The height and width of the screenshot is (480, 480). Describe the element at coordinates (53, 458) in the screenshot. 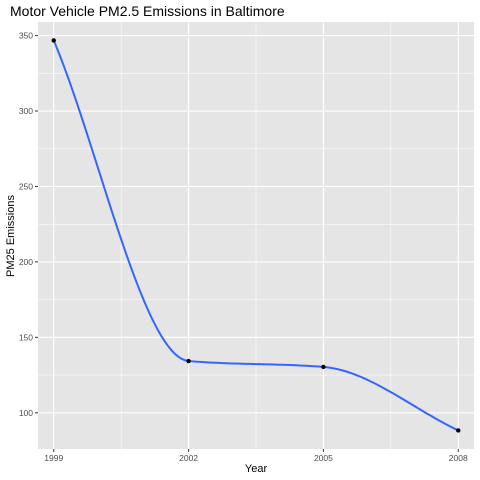

I see `x-tick-label: 1999` at that location.